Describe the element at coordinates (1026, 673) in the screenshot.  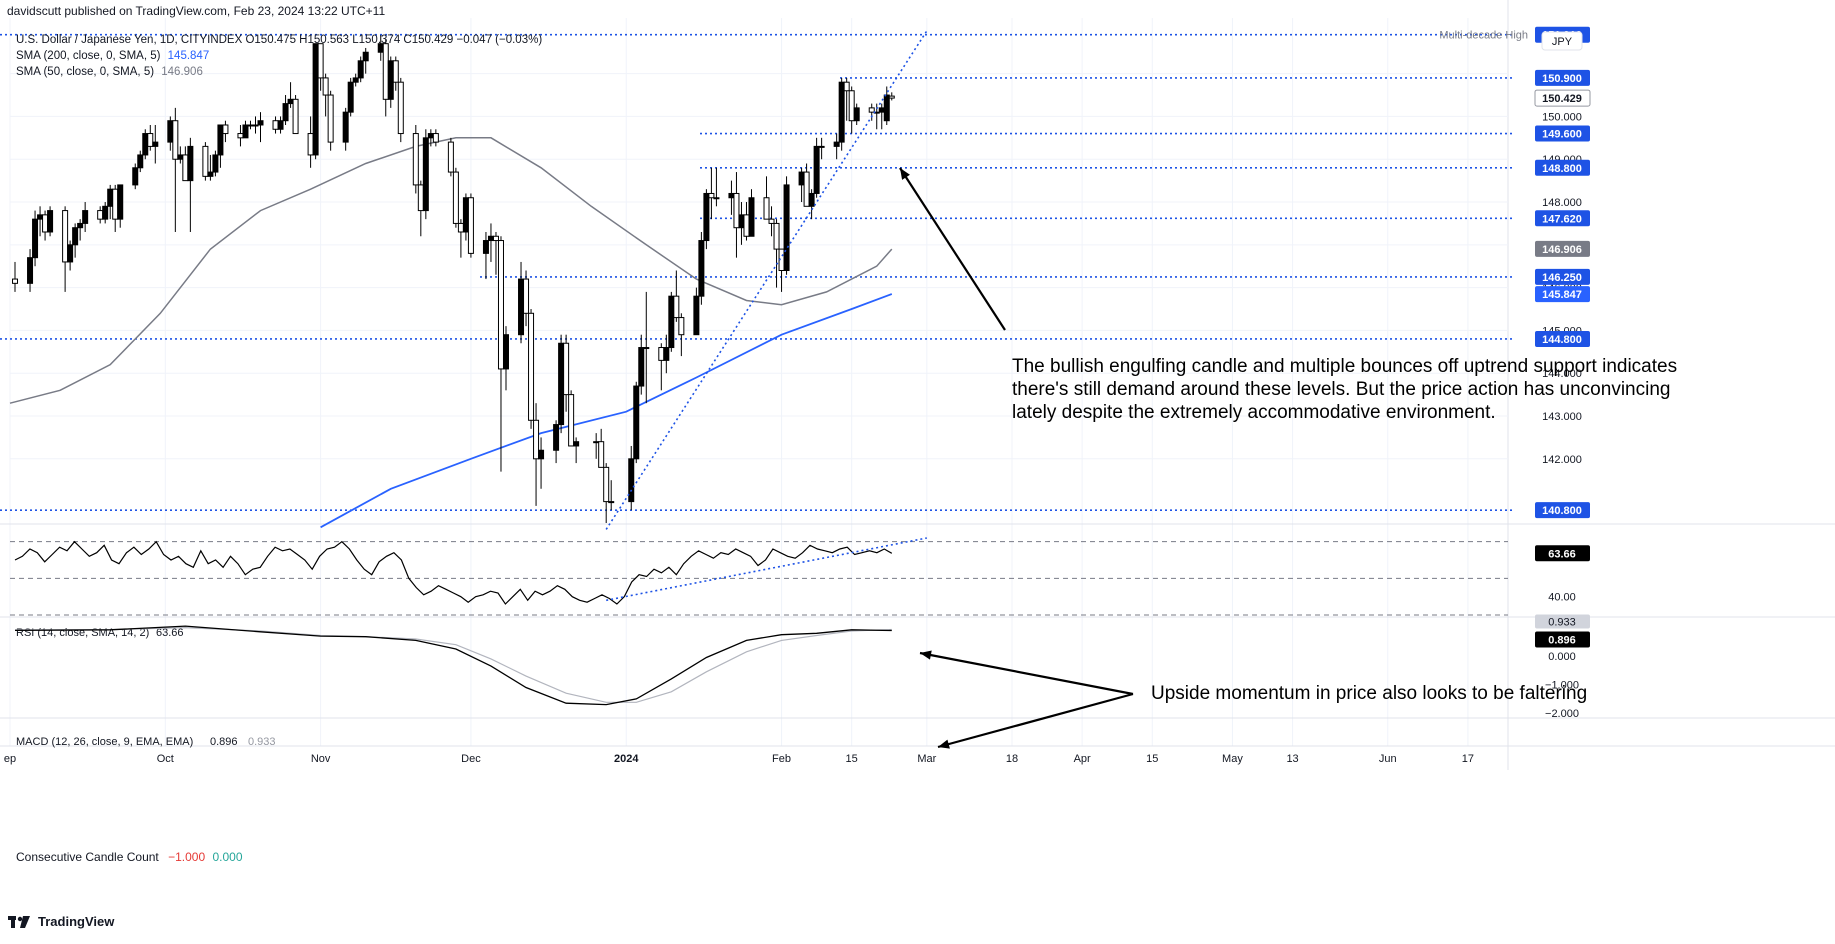
I see `arrow-to-rsi-shaft` at that location.